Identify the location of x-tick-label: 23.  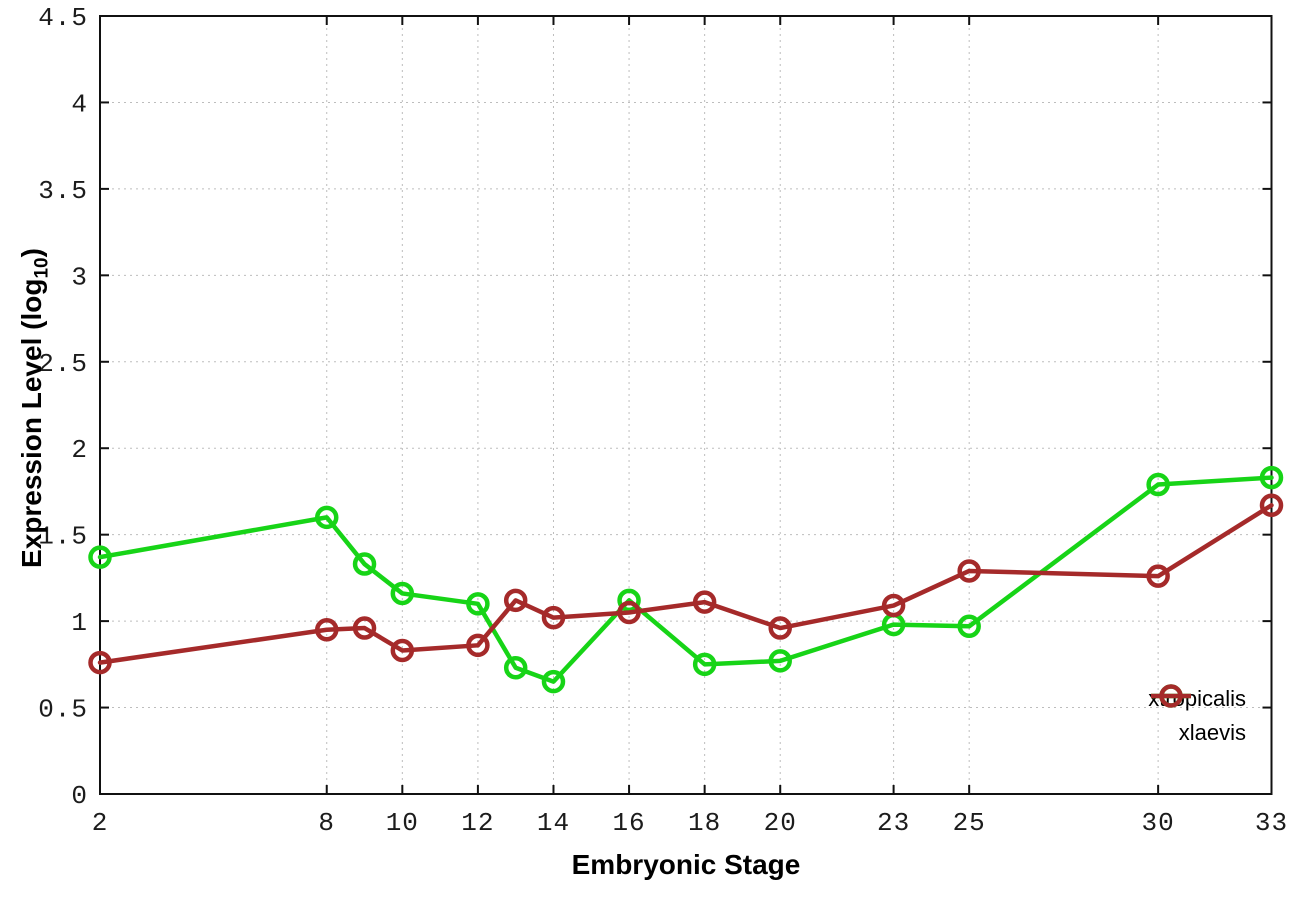
(893, 823).